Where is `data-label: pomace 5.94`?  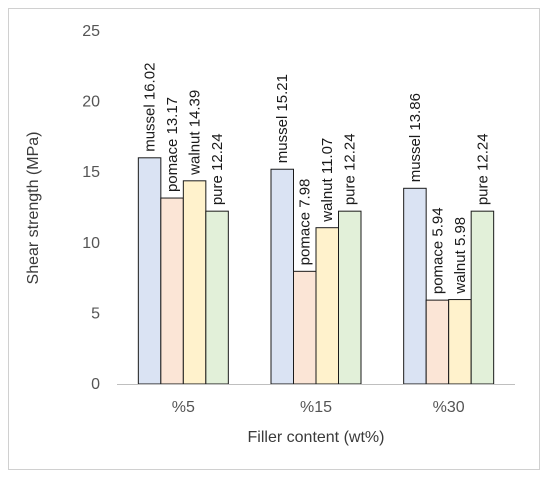
data-label: pomace 5.94 is located at coordinates (437, 250).